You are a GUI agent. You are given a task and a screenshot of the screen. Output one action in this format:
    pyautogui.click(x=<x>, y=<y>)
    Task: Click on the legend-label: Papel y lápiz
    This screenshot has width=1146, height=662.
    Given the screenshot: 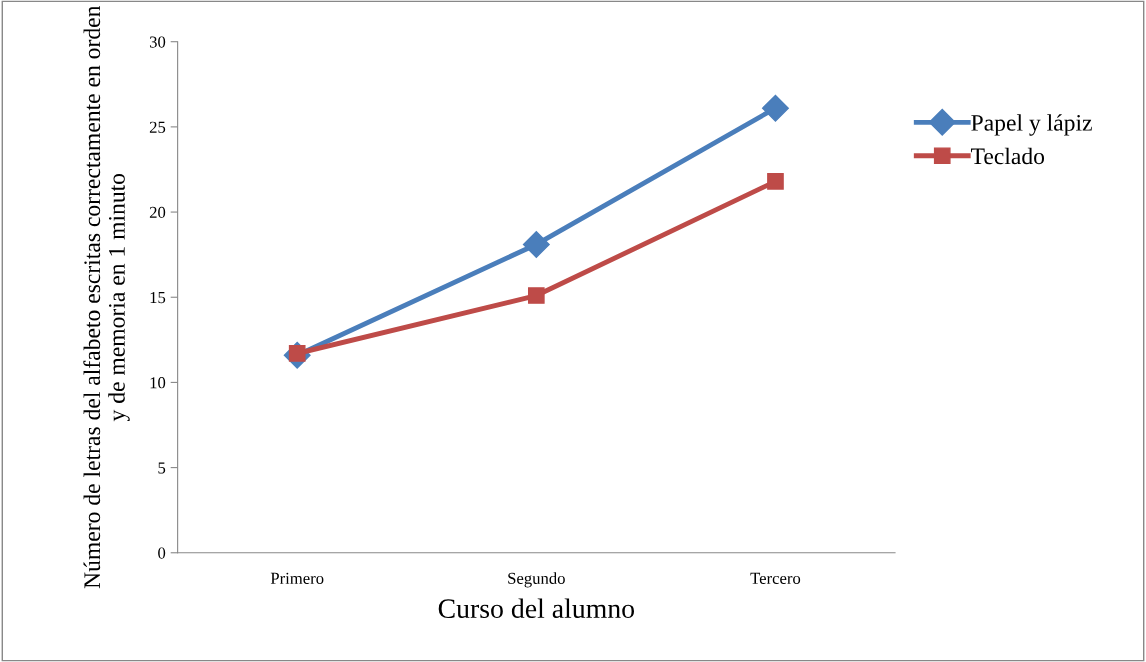 What is the action you would take?
    pyautogui.click(x=1031, y=125)
    